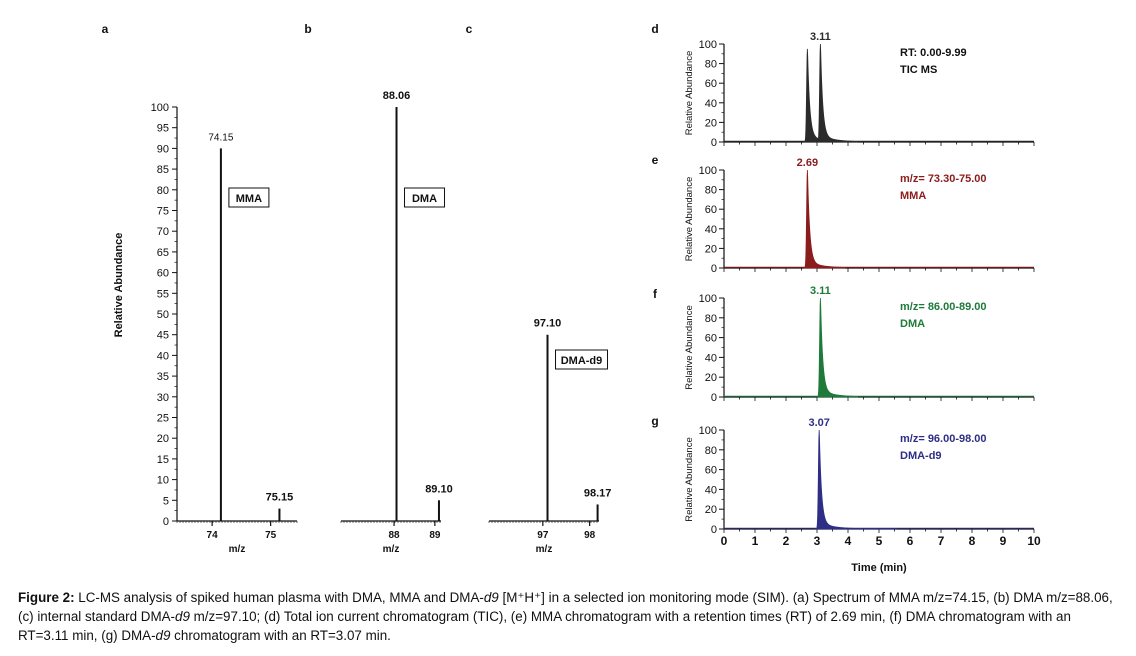 The height and width of the screenshot is (656, 1136). Describe the element at coordinates (548, 324) in the screenshot. I see `peak-label: 97.10` at that location.